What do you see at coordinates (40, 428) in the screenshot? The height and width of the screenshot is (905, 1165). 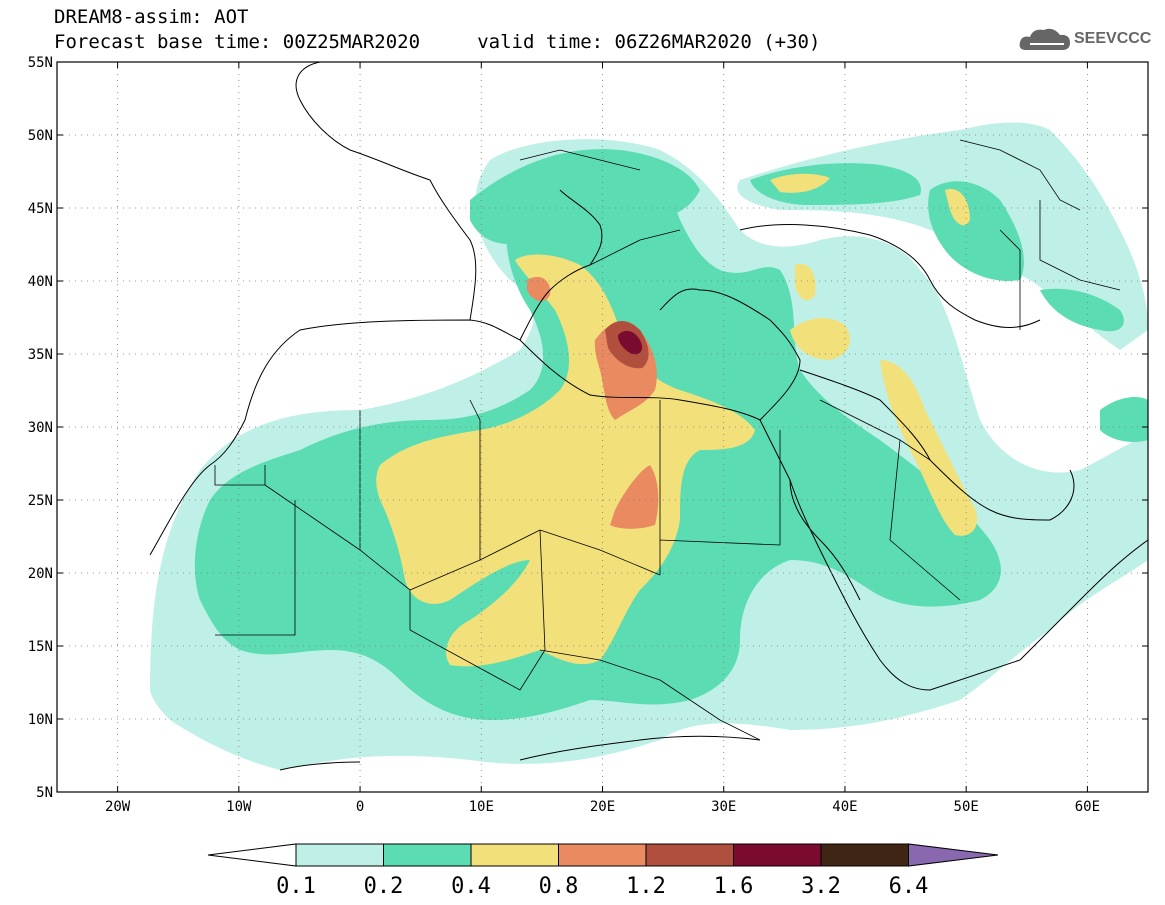 I see `lat-tick-label: 30N` at bounding box center [40, 428].